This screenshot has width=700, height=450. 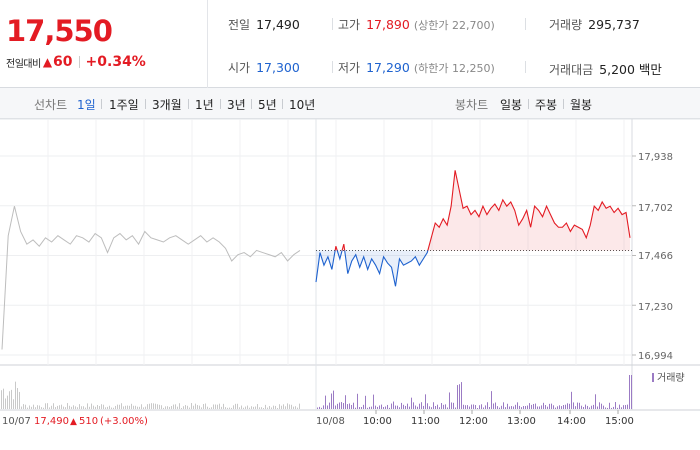 I want to click on candle-monthly-tab: 월봉, so click(x=581, y=105).